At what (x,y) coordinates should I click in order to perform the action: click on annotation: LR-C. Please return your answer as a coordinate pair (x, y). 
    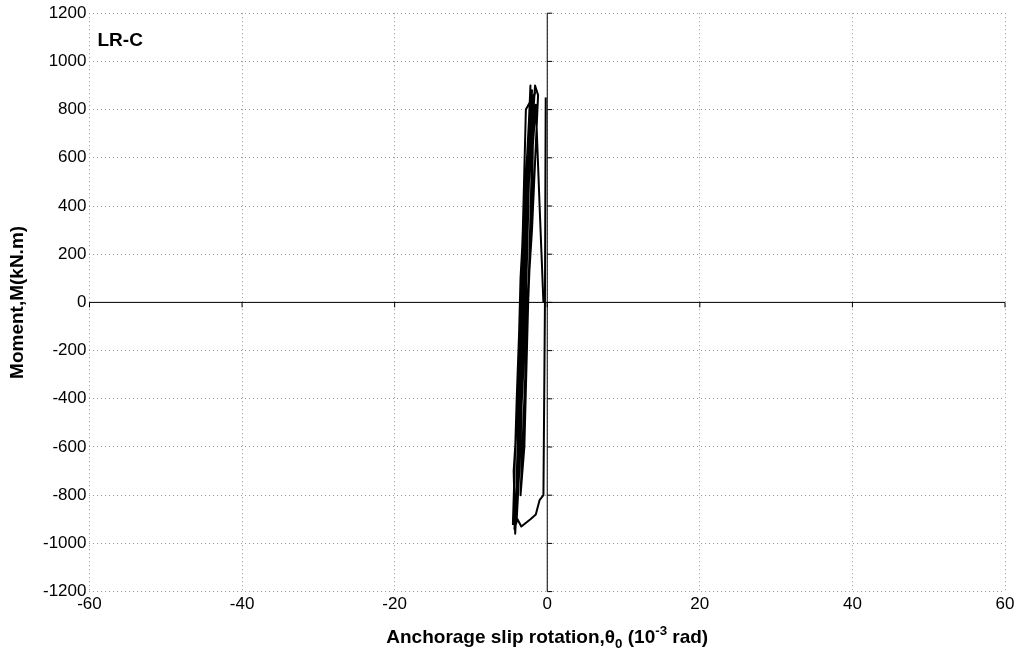
    Looking at the image, I should click on (120, 39).